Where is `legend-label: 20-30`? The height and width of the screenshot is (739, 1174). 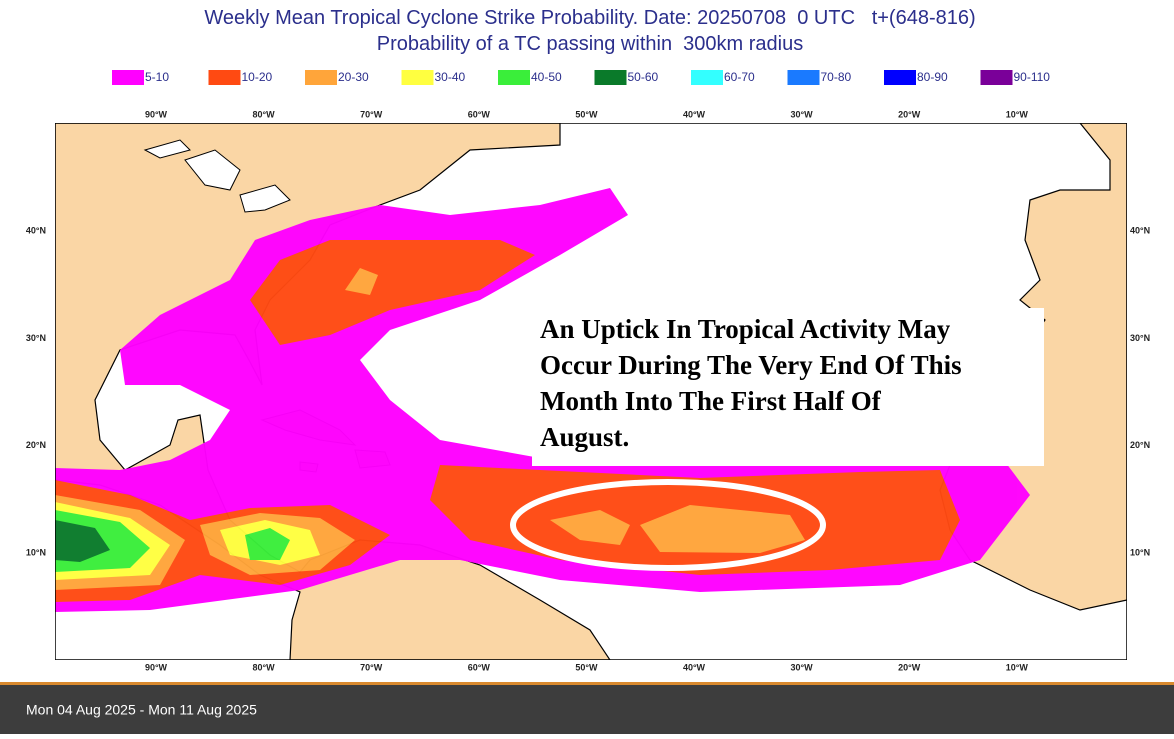
legend-label: 20-30 is located at coordinates (353, 77).